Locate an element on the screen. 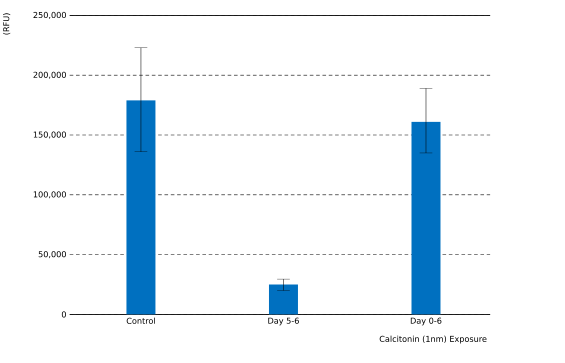 Image resolution: width=565 pixels, height=363 pixels. y-axis-title: (RFU) is located at coordinates (6, 23).